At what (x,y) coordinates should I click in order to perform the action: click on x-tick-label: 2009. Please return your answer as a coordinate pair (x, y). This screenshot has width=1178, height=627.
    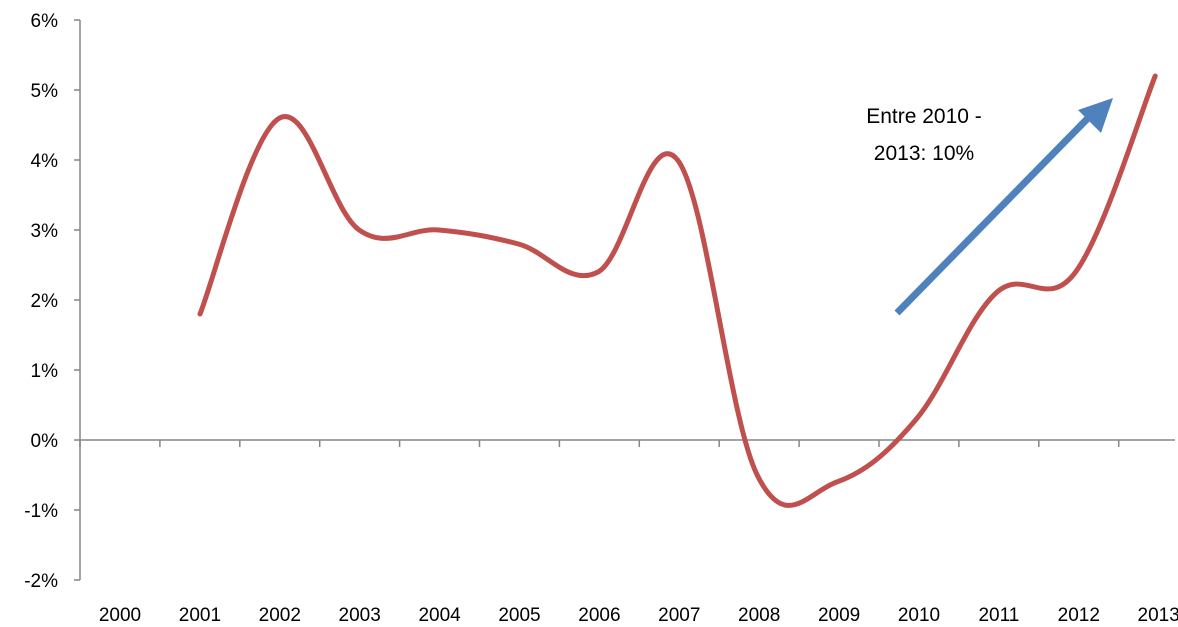
    Looking at the image, I should click on (839, 615).